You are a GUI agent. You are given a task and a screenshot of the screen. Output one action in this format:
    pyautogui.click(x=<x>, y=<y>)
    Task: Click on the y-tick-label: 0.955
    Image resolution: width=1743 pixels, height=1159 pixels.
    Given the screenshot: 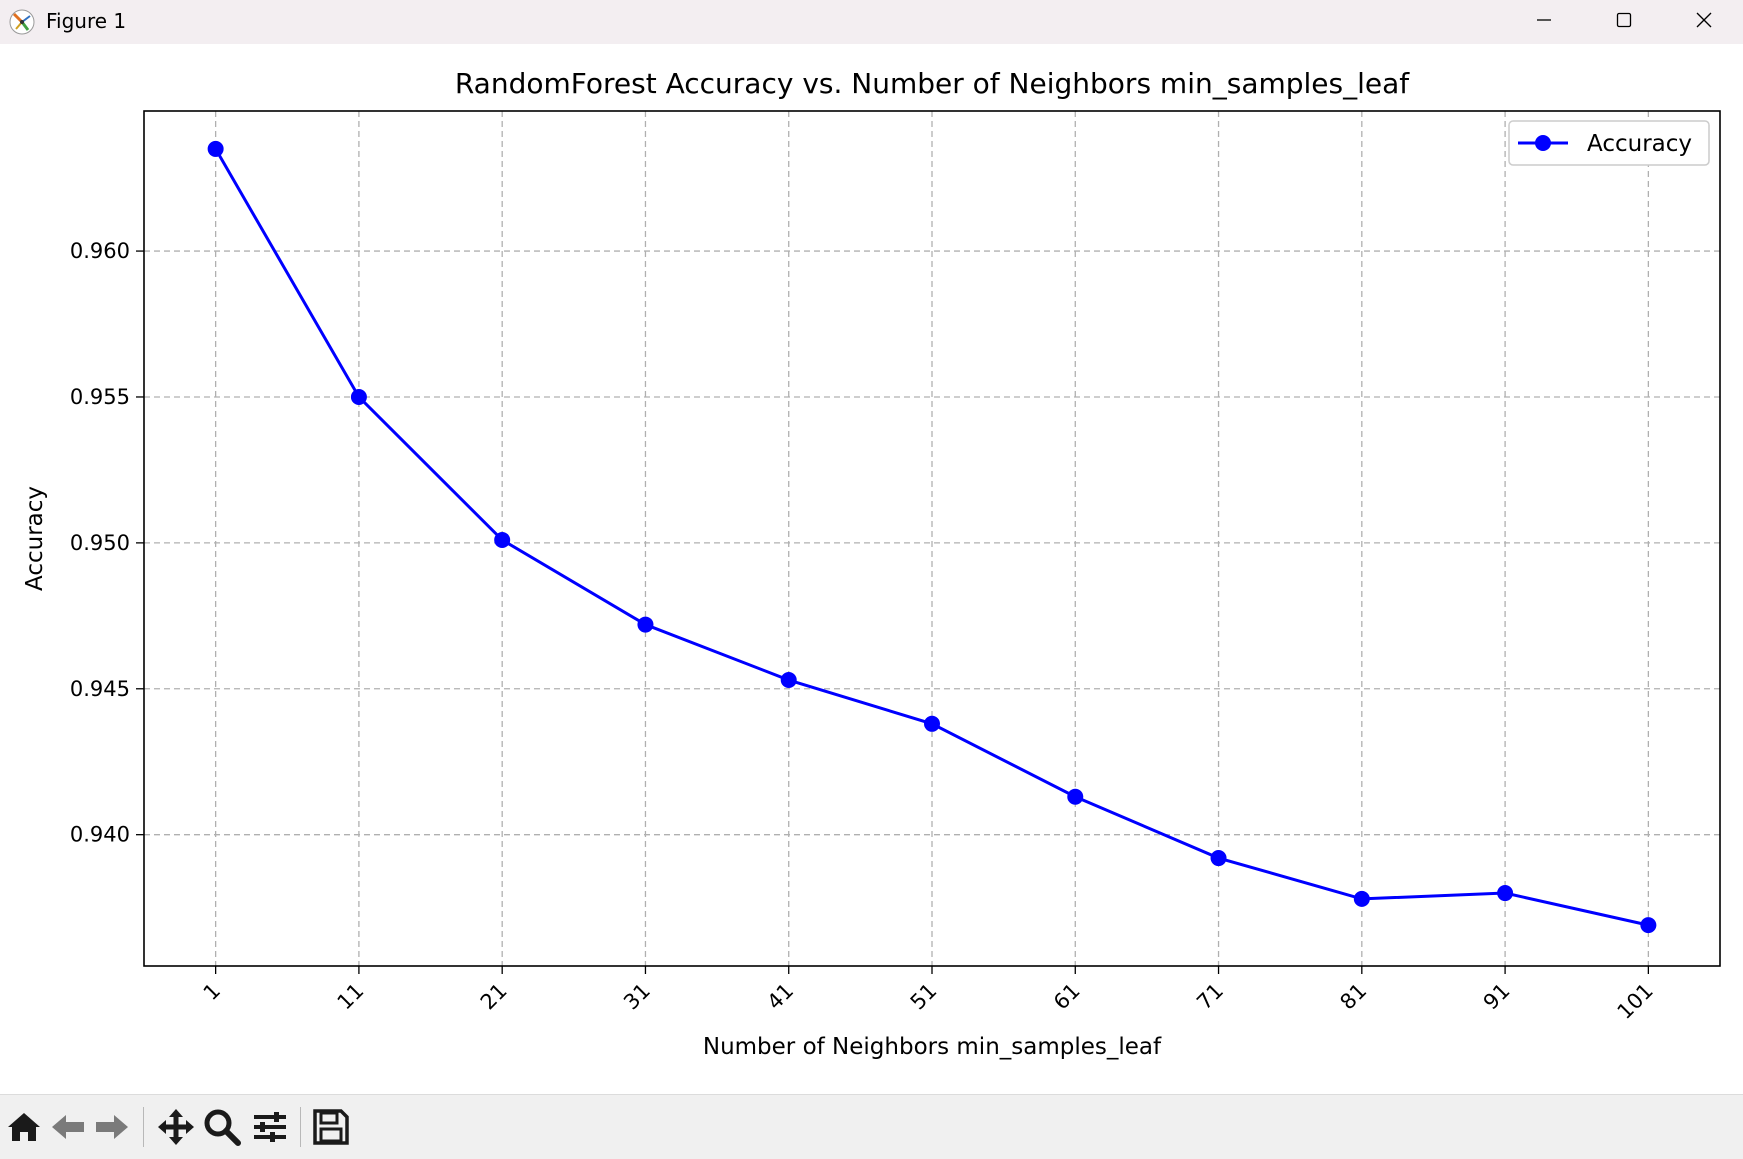 What is the action you would take?
    pyautogui.click(x=100, y=397)
    